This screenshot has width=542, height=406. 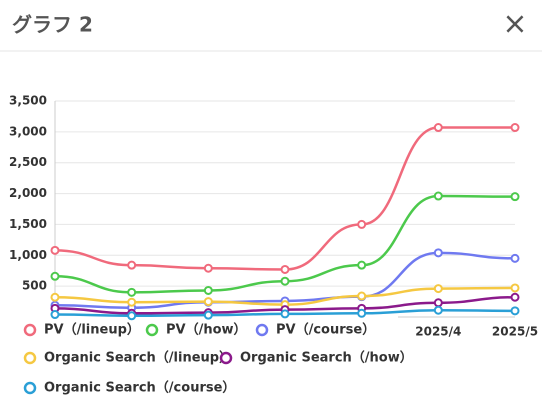 What do you see at coordinates (326, 358) in the screenshot?
I see `legend-label: Organic Search（/how）` at bounding box center [326, 358].